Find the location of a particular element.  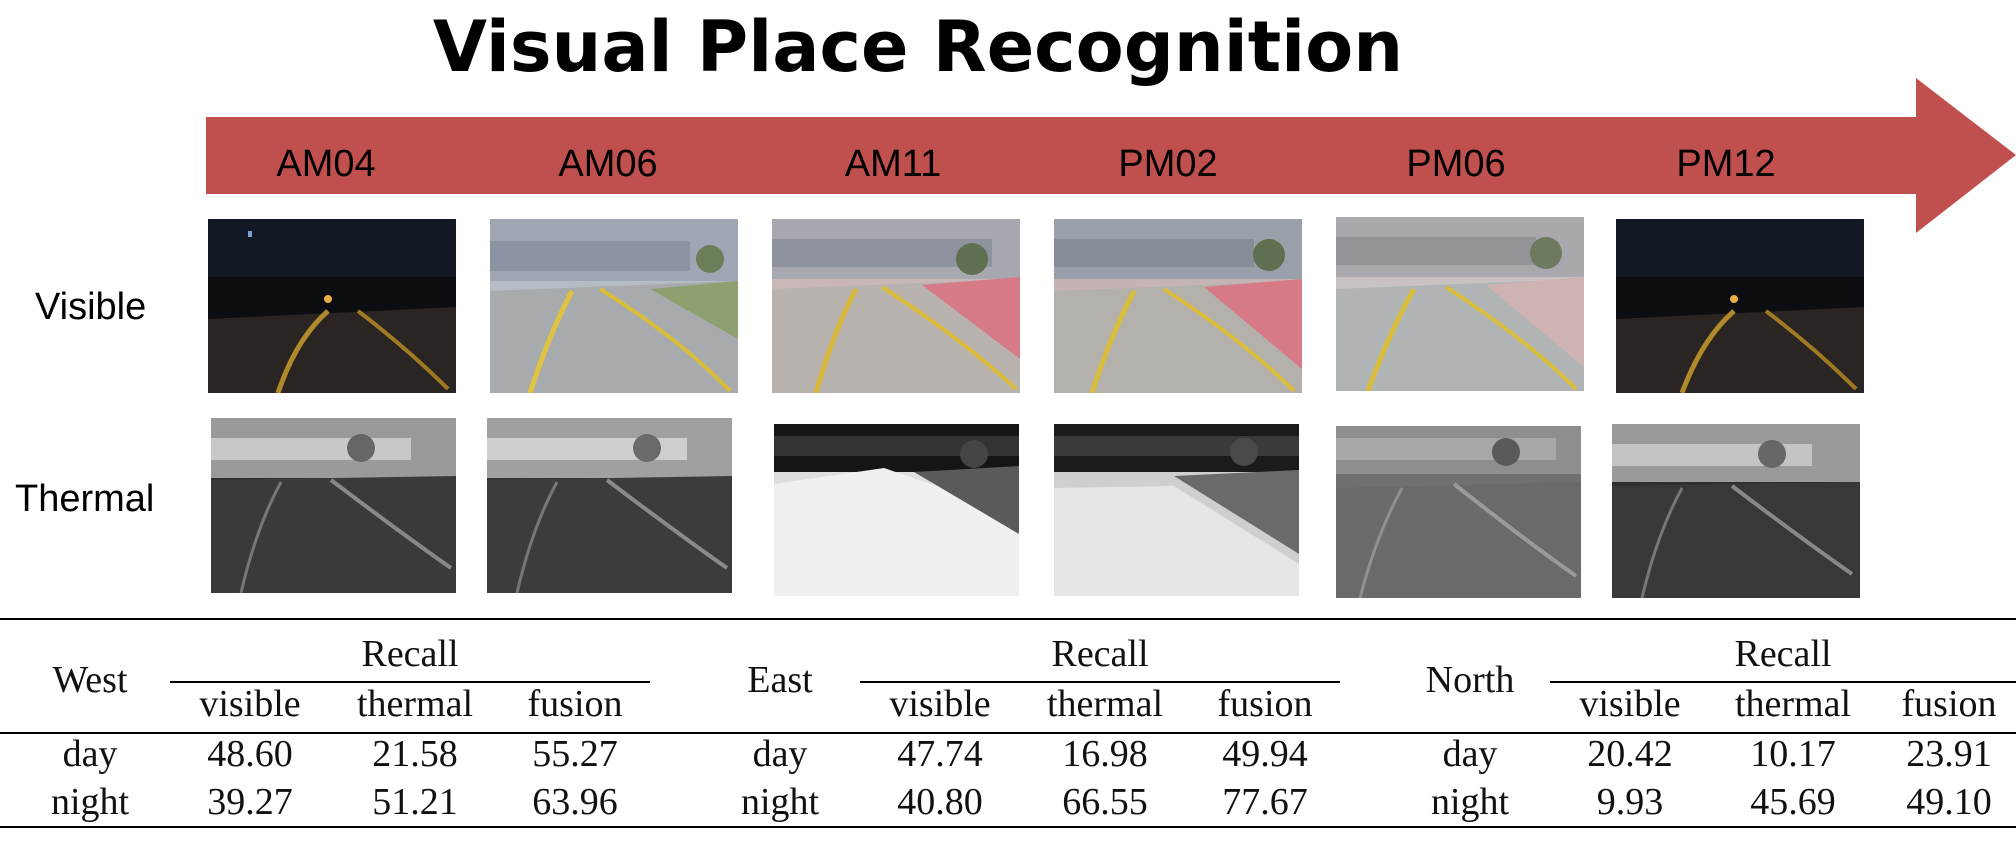

value-east-night-thermal: 66.55 is located at coordinates (1105, 802).